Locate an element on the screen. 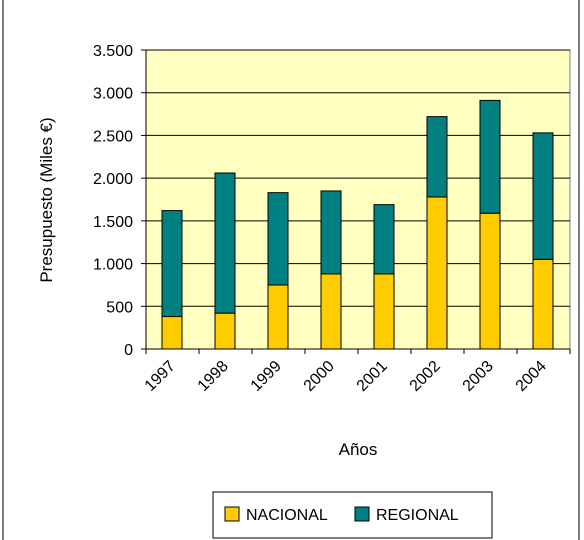 Image resolution: width=584 pixels, height=540 pixels. legend-swatch-nacional is located at coordinates (232, 514).